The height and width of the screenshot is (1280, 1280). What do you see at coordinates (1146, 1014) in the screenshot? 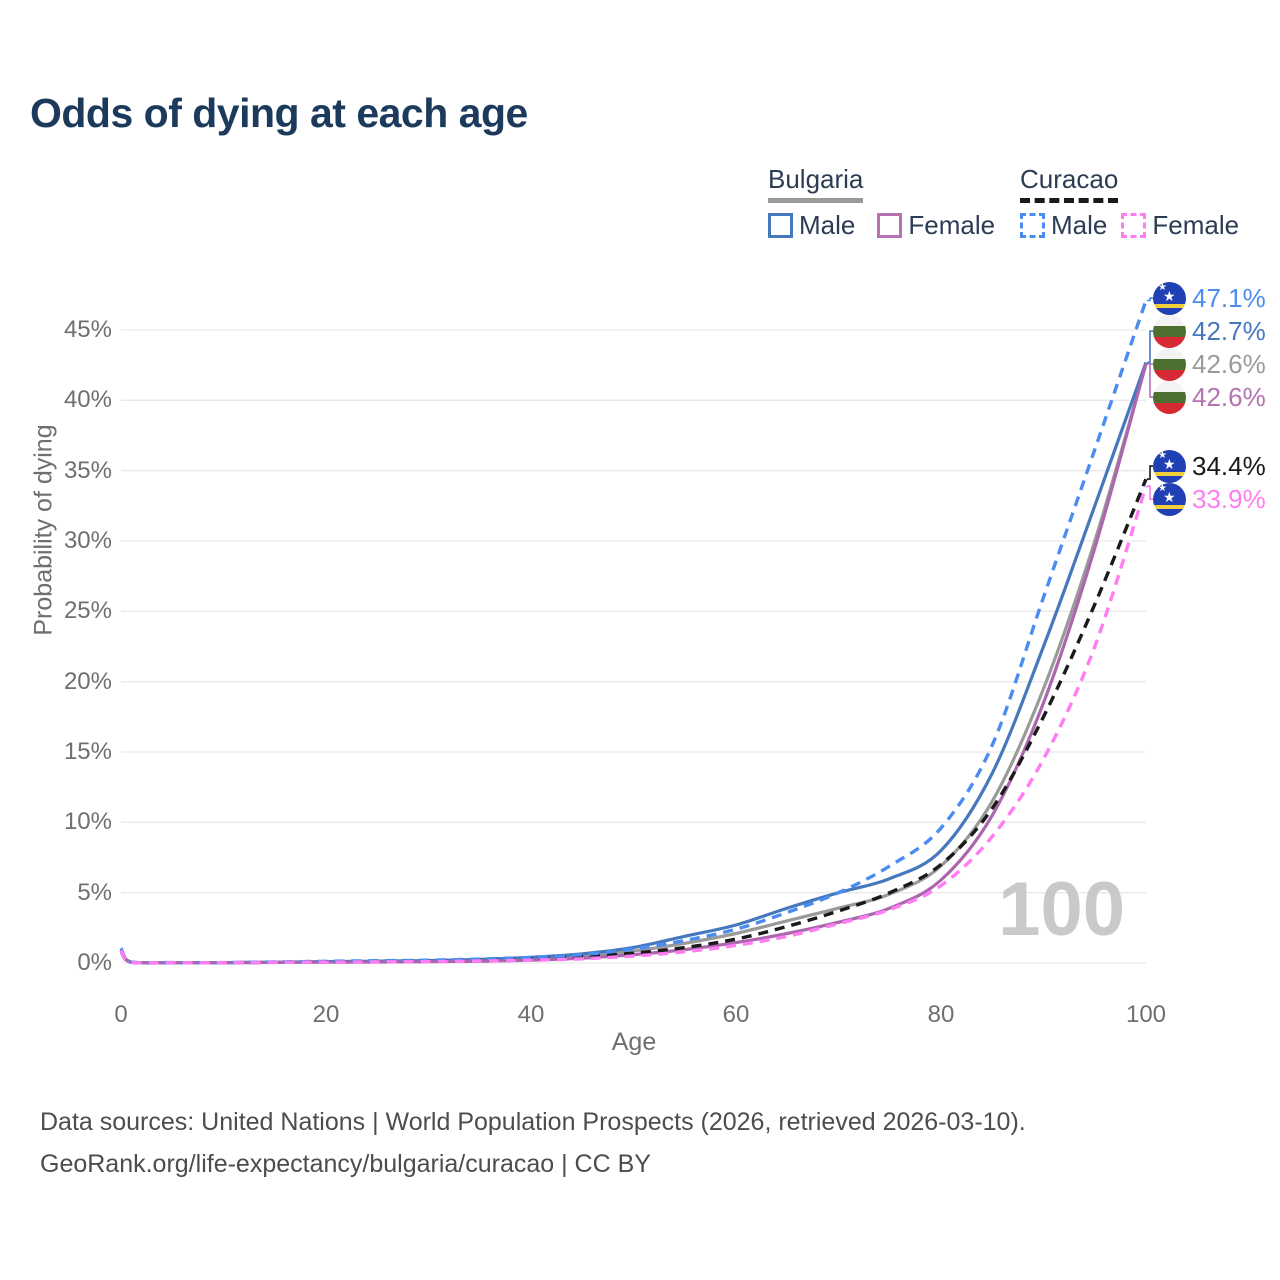
I see `x-axis-tick-label: 100` at bounding box center [1146, 1014].